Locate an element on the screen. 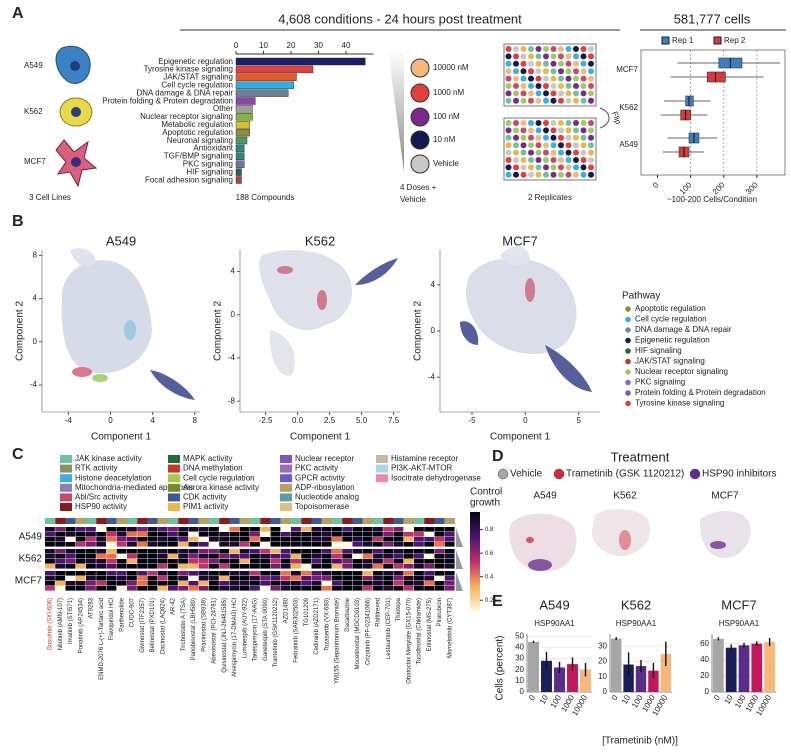 This screenshot has width=791, height=753. compound-label: Trametinib (GSK1120212) is located at coordinates (276, 632).